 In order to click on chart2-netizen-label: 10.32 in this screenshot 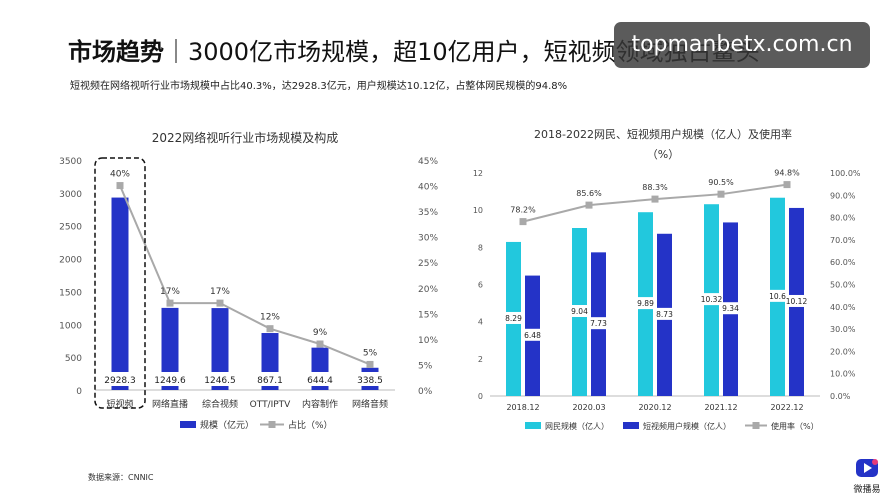, I will do `click(712, 299)`.